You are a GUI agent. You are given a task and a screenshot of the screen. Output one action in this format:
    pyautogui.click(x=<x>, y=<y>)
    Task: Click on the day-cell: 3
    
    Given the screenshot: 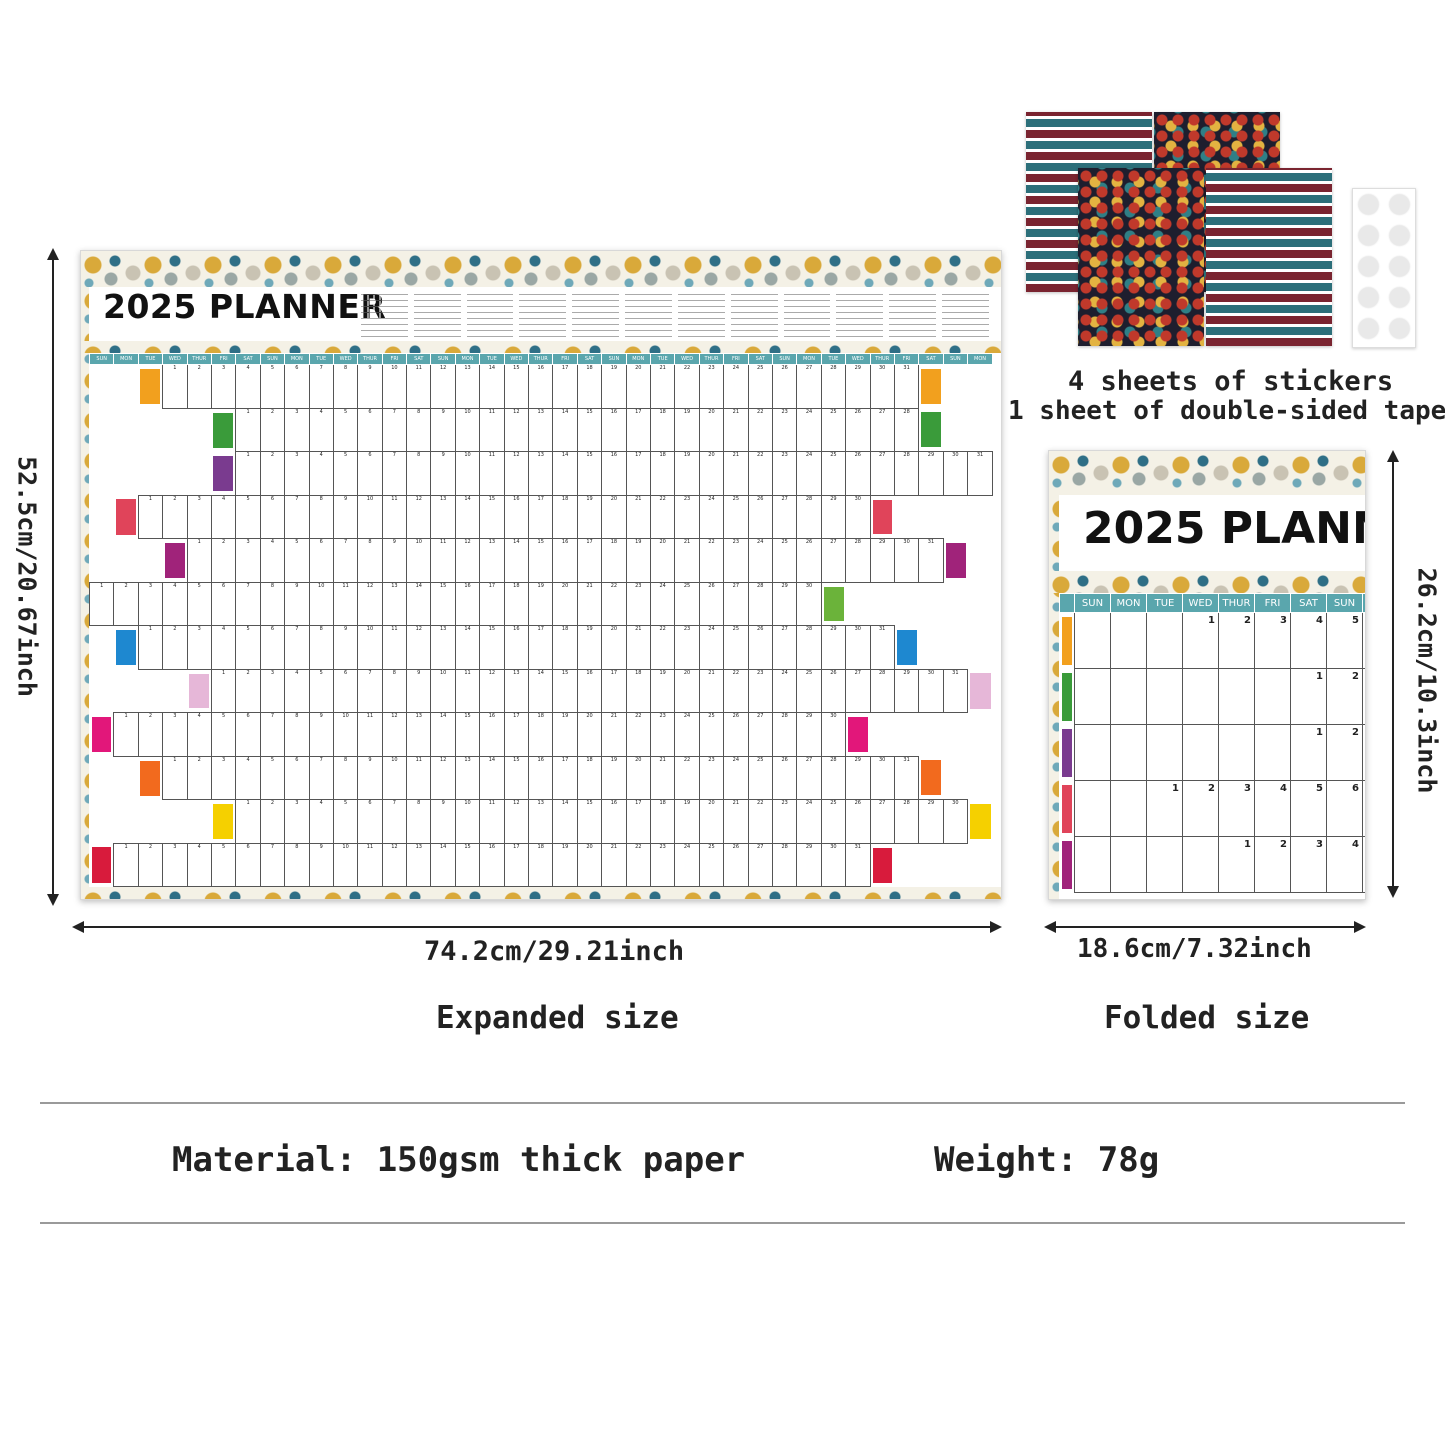 What is the action you would take?
    pyautogui.click(x=223, y=386)
    